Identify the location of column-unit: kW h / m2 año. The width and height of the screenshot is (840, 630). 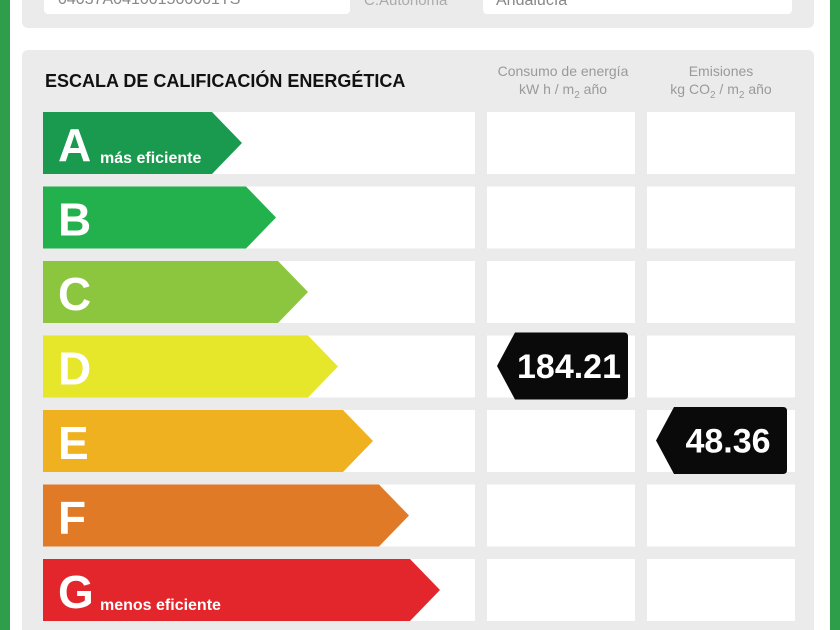
(563, 91).